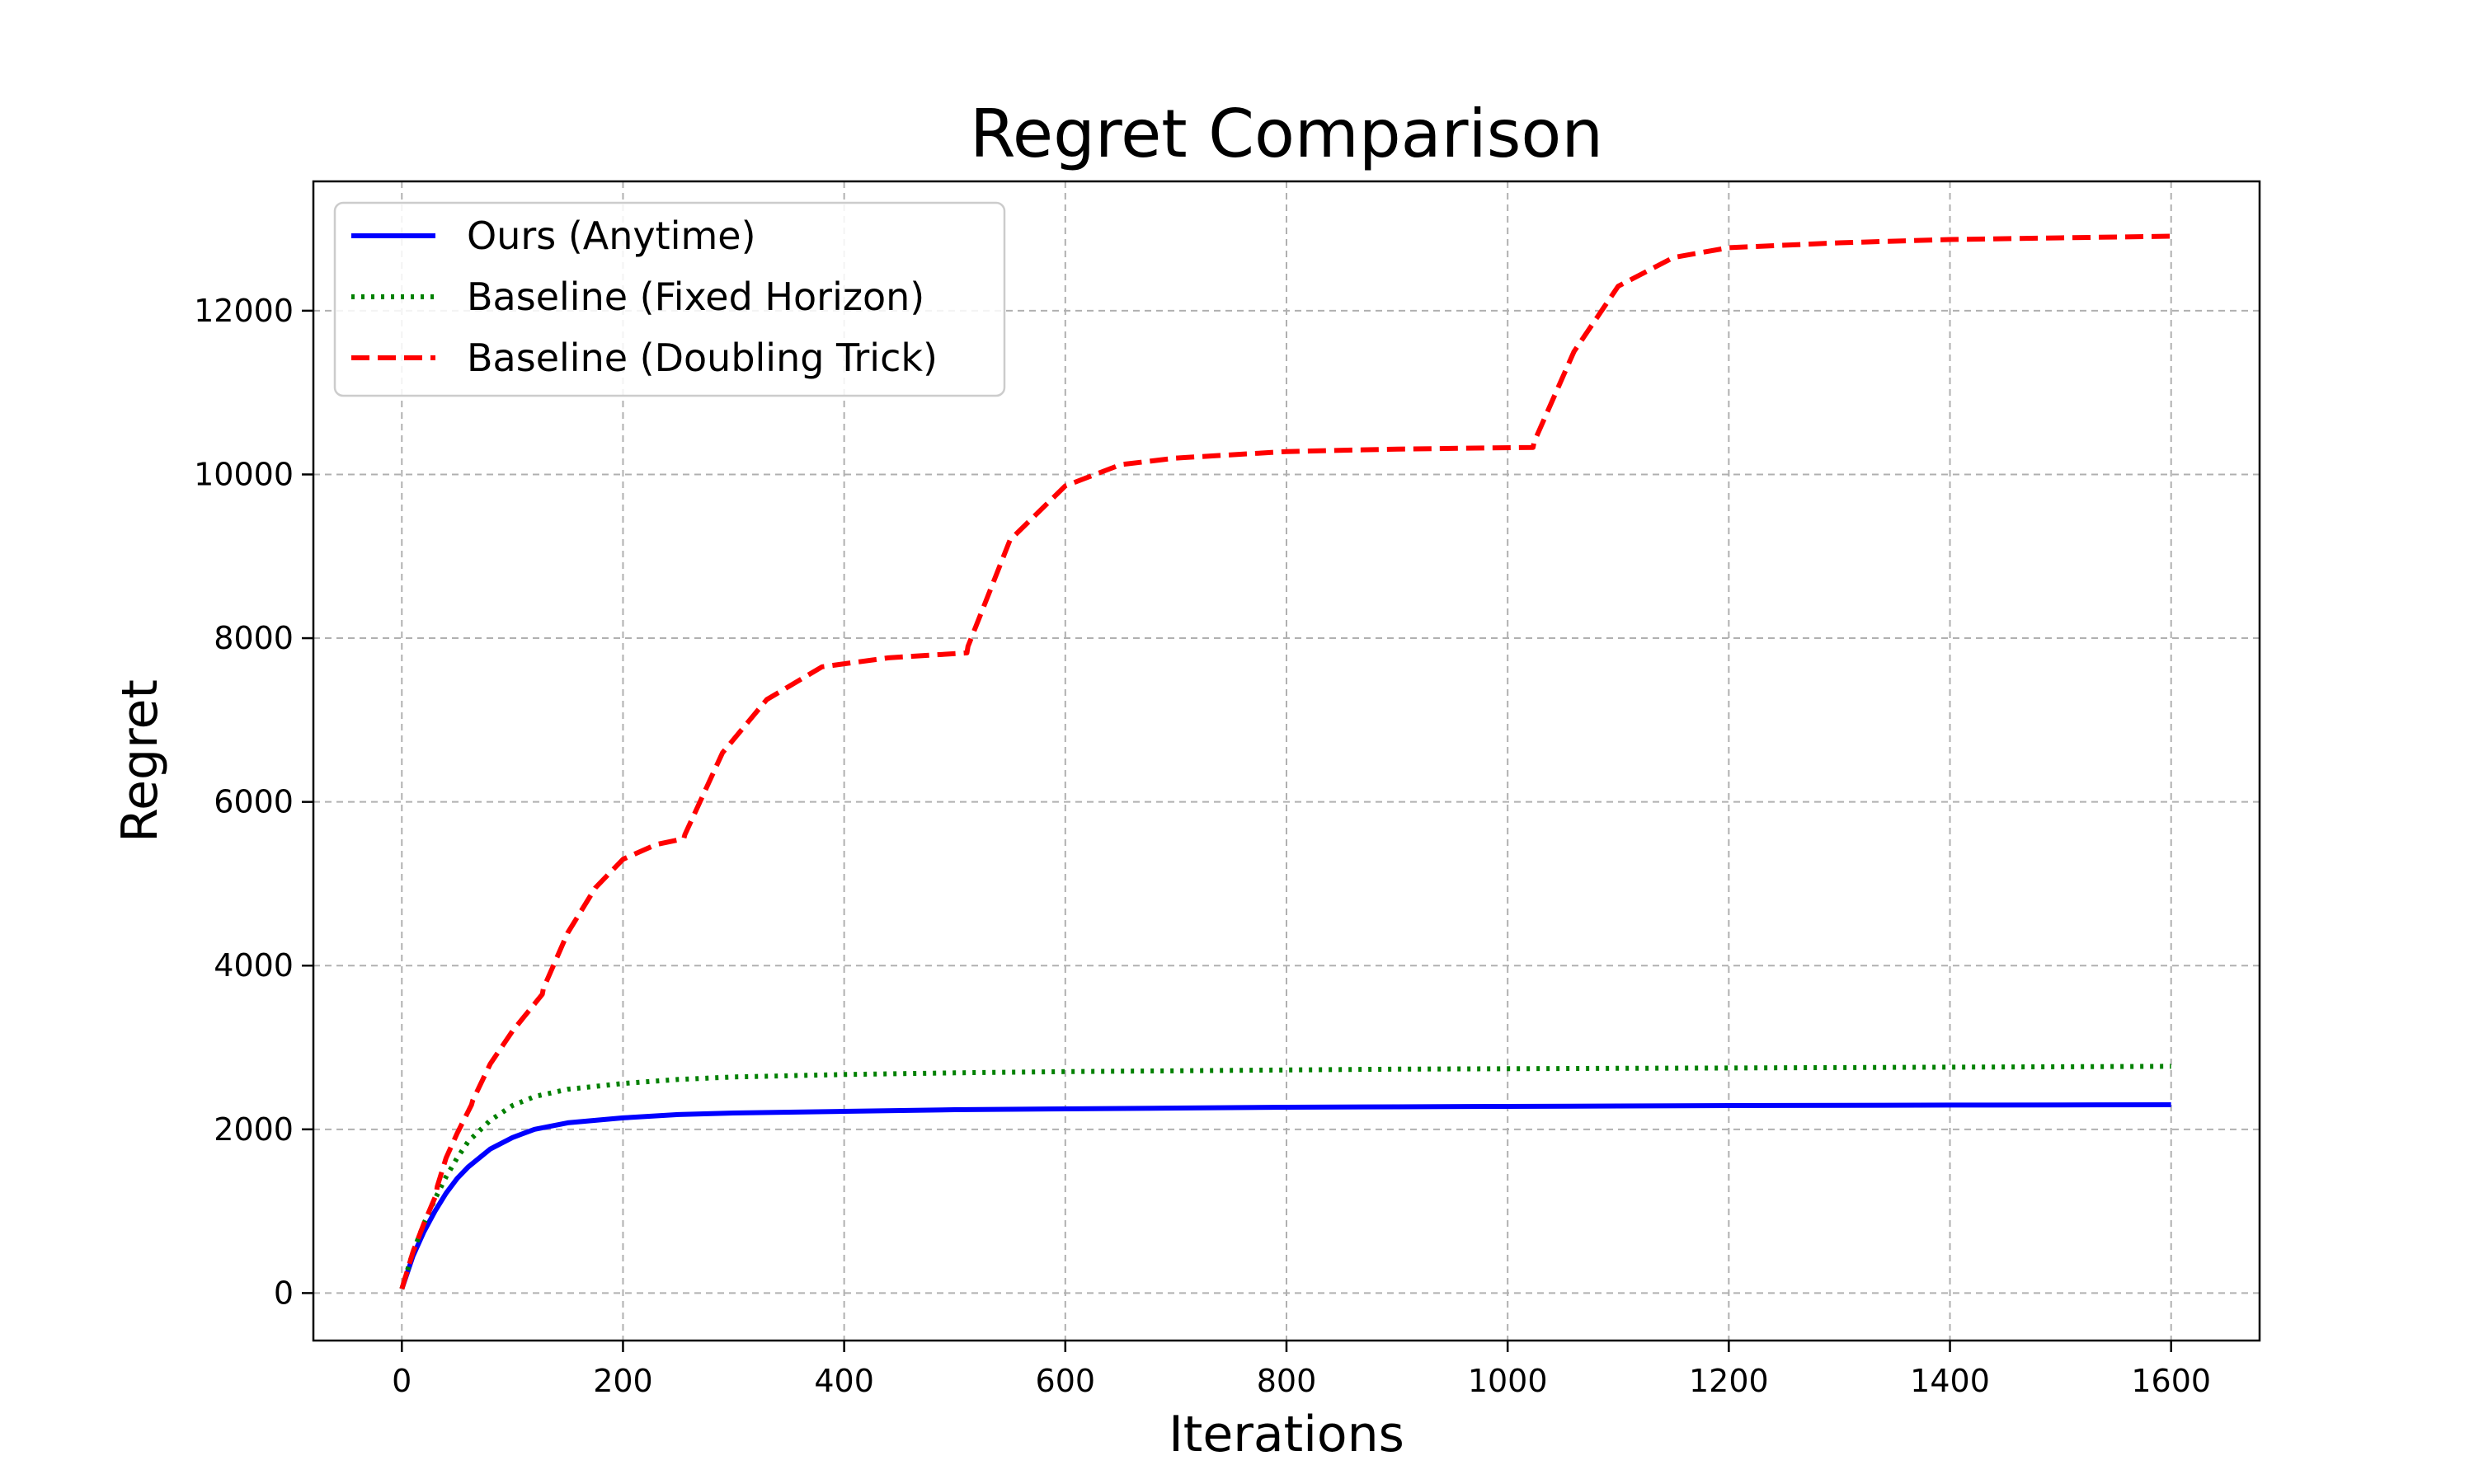 This screenshot has width=2474, height=1484. I want to click on y-tick-label: 12000, so click(244, 311).